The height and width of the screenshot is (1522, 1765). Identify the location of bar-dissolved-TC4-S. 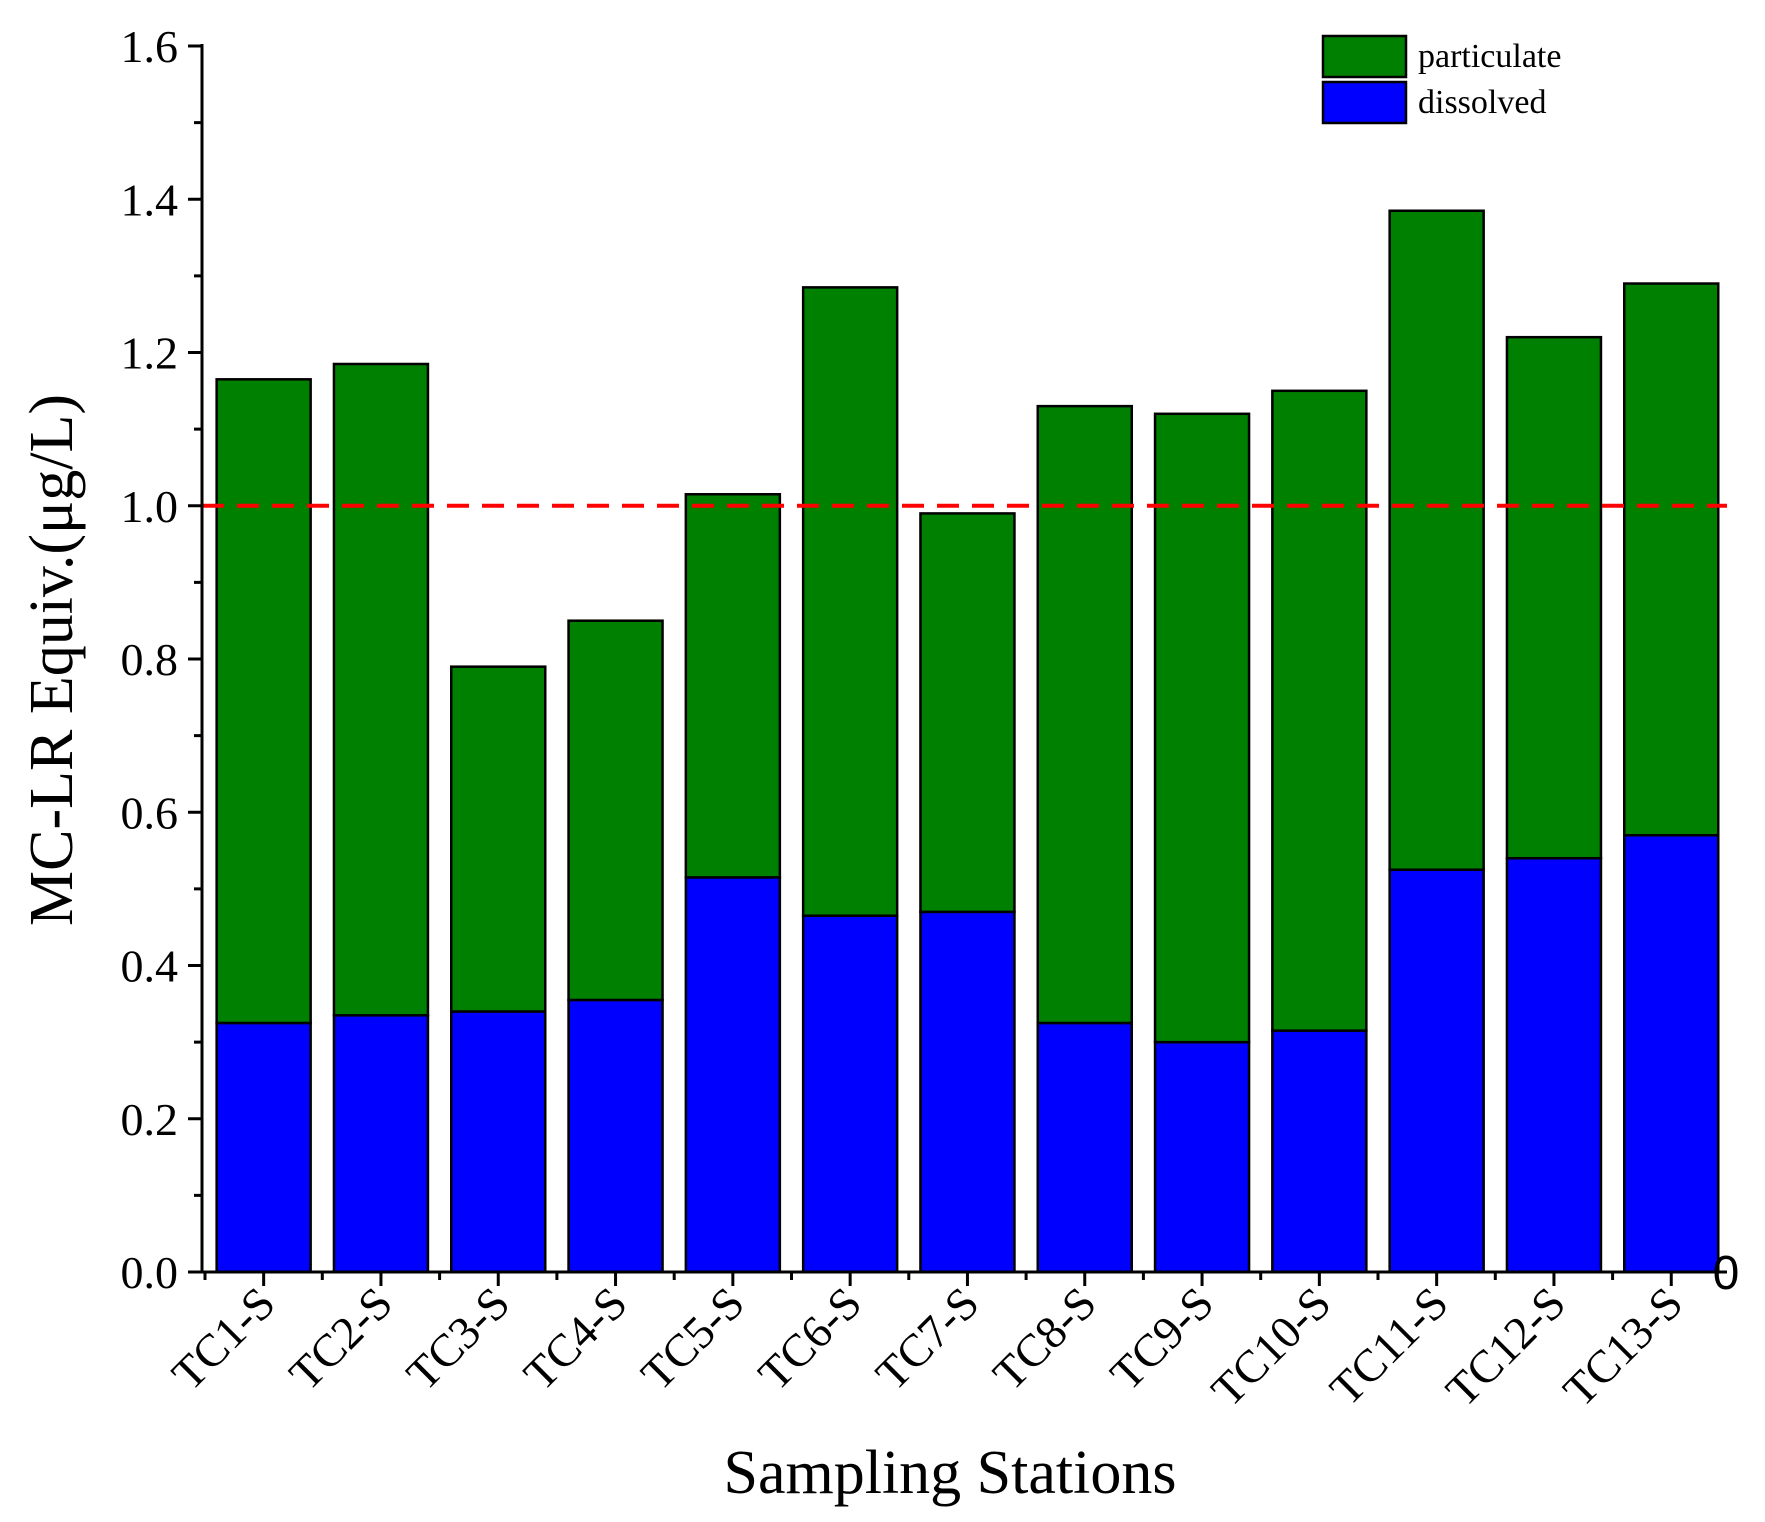
(615, 1136).